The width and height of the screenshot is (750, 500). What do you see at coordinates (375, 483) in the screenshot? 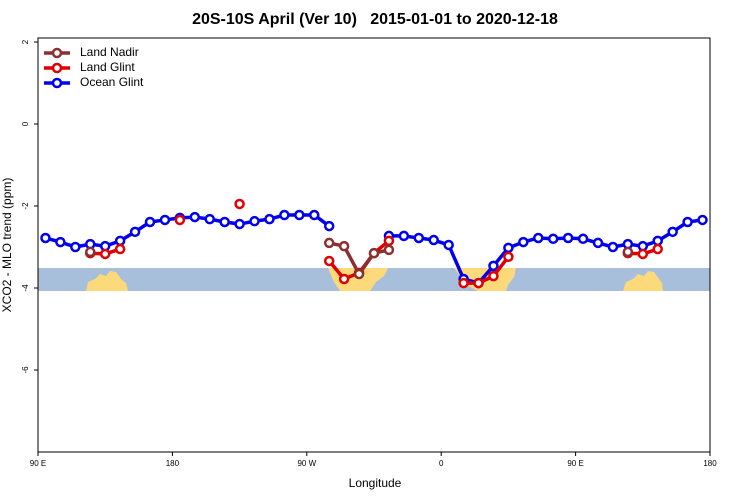
I see `x-axis-label: Longitude` at bounding box center [375, 483].